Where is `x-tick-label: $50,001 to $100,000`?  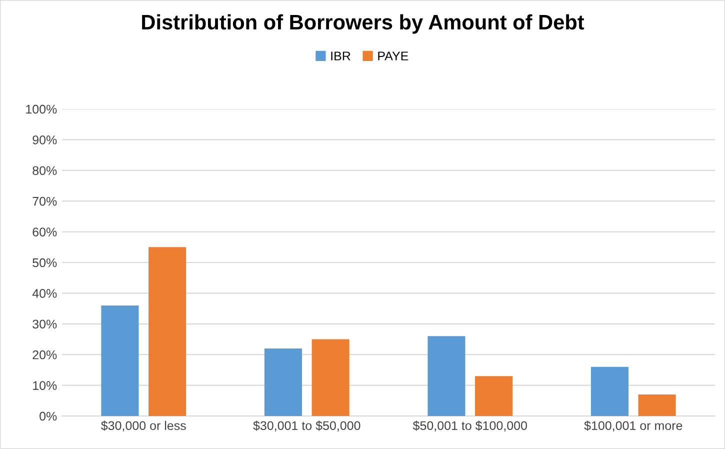
x-tick-label: $50,001 to $100,000 is located at coordinates (469, 426).